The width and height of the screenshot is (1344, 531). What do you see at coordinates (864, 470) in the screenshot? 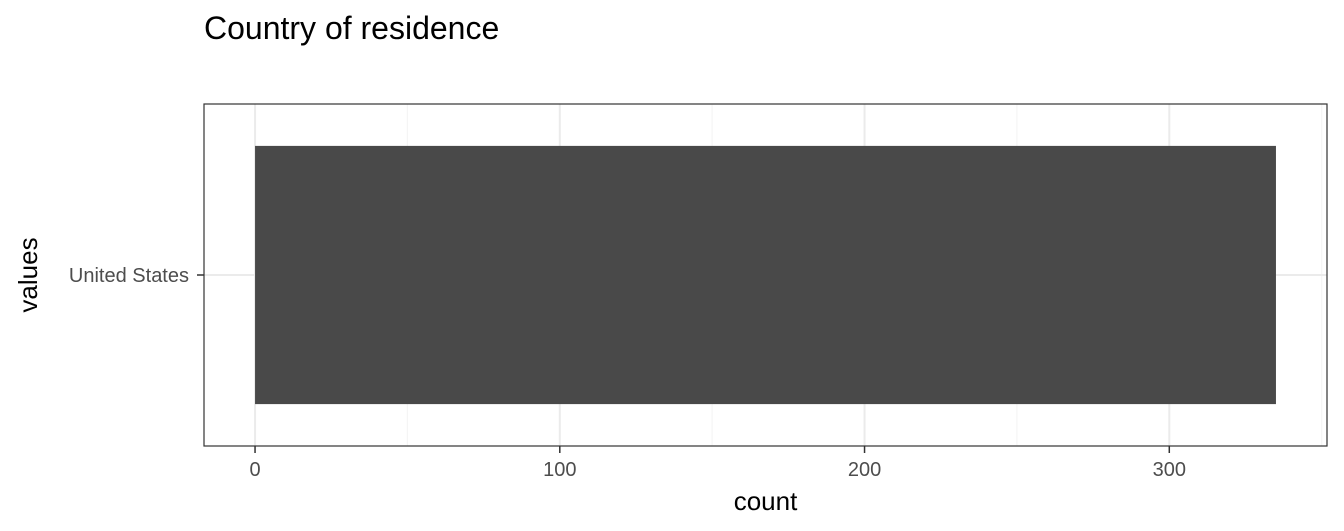
I see `x-tick-label: 200` at bounding box center [864, 470].